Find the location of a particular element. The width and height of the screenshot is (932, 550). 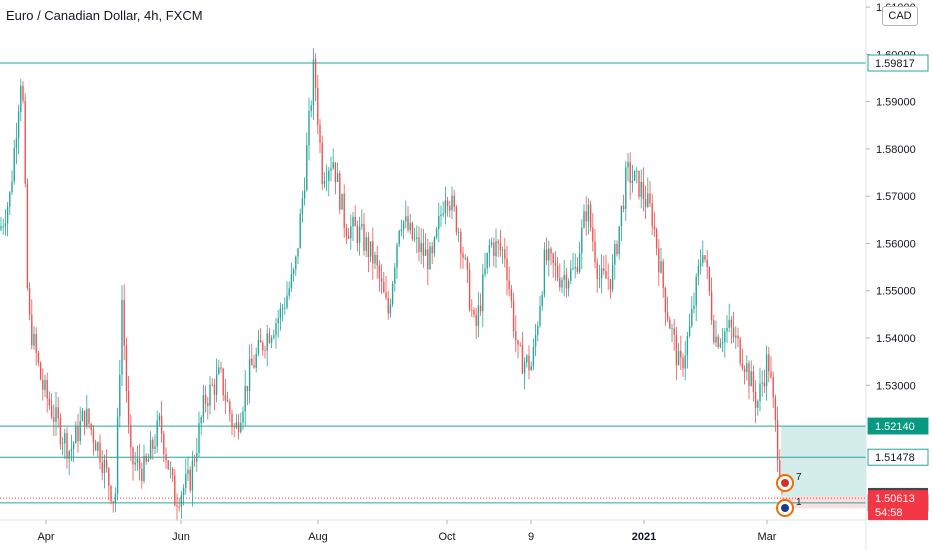

y-tick-label: 1.57000 is located at coordinates (896, 197).